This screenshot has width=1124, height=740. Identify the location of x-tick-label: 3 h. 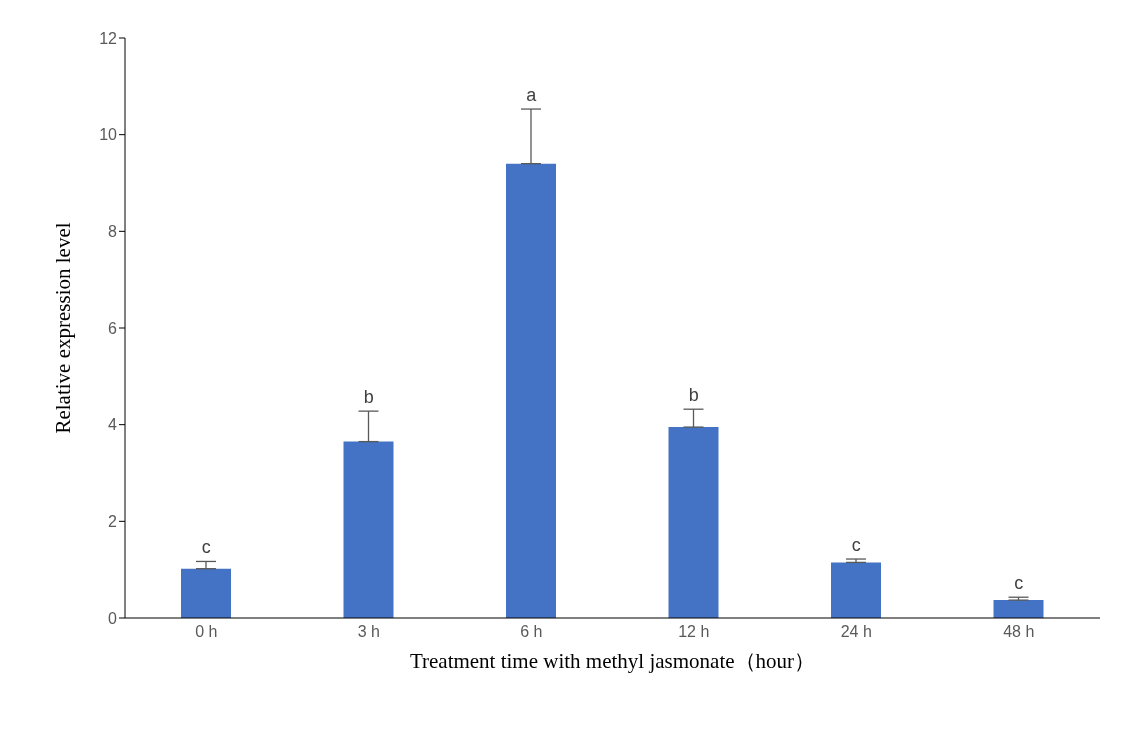
(368, 632).